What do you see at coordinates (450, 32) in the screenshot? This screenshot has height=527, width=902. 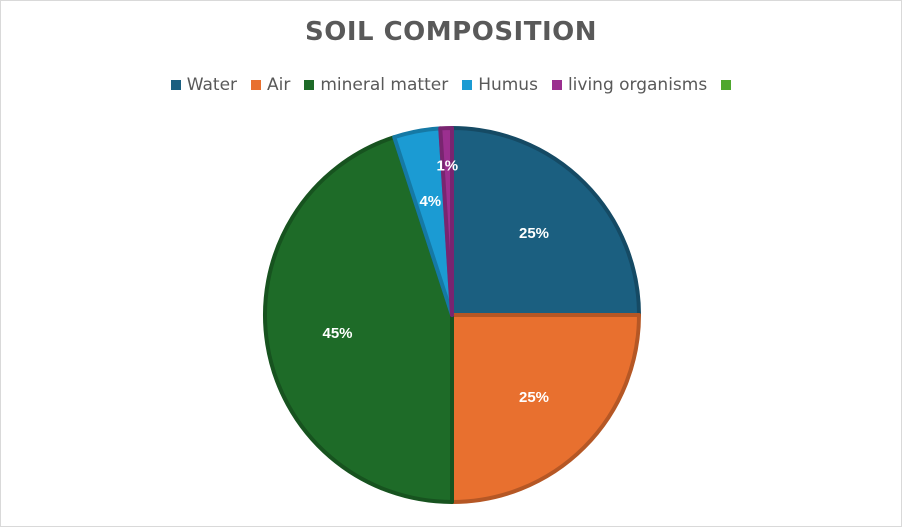 I see `chart-title: SOIL COMPOSITION` at bounding box center [450, 32].